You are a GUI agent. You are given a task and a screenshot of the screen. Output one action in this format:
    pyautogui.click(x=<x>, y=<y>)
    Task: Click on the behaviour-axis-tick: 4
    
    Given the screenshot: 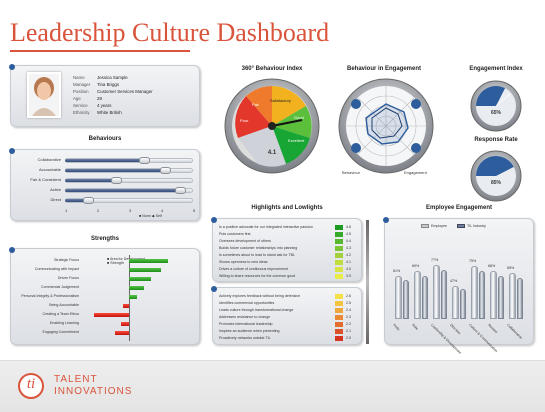 What is the action you would take?
    pyautogui.click(x=162, y=210)
    